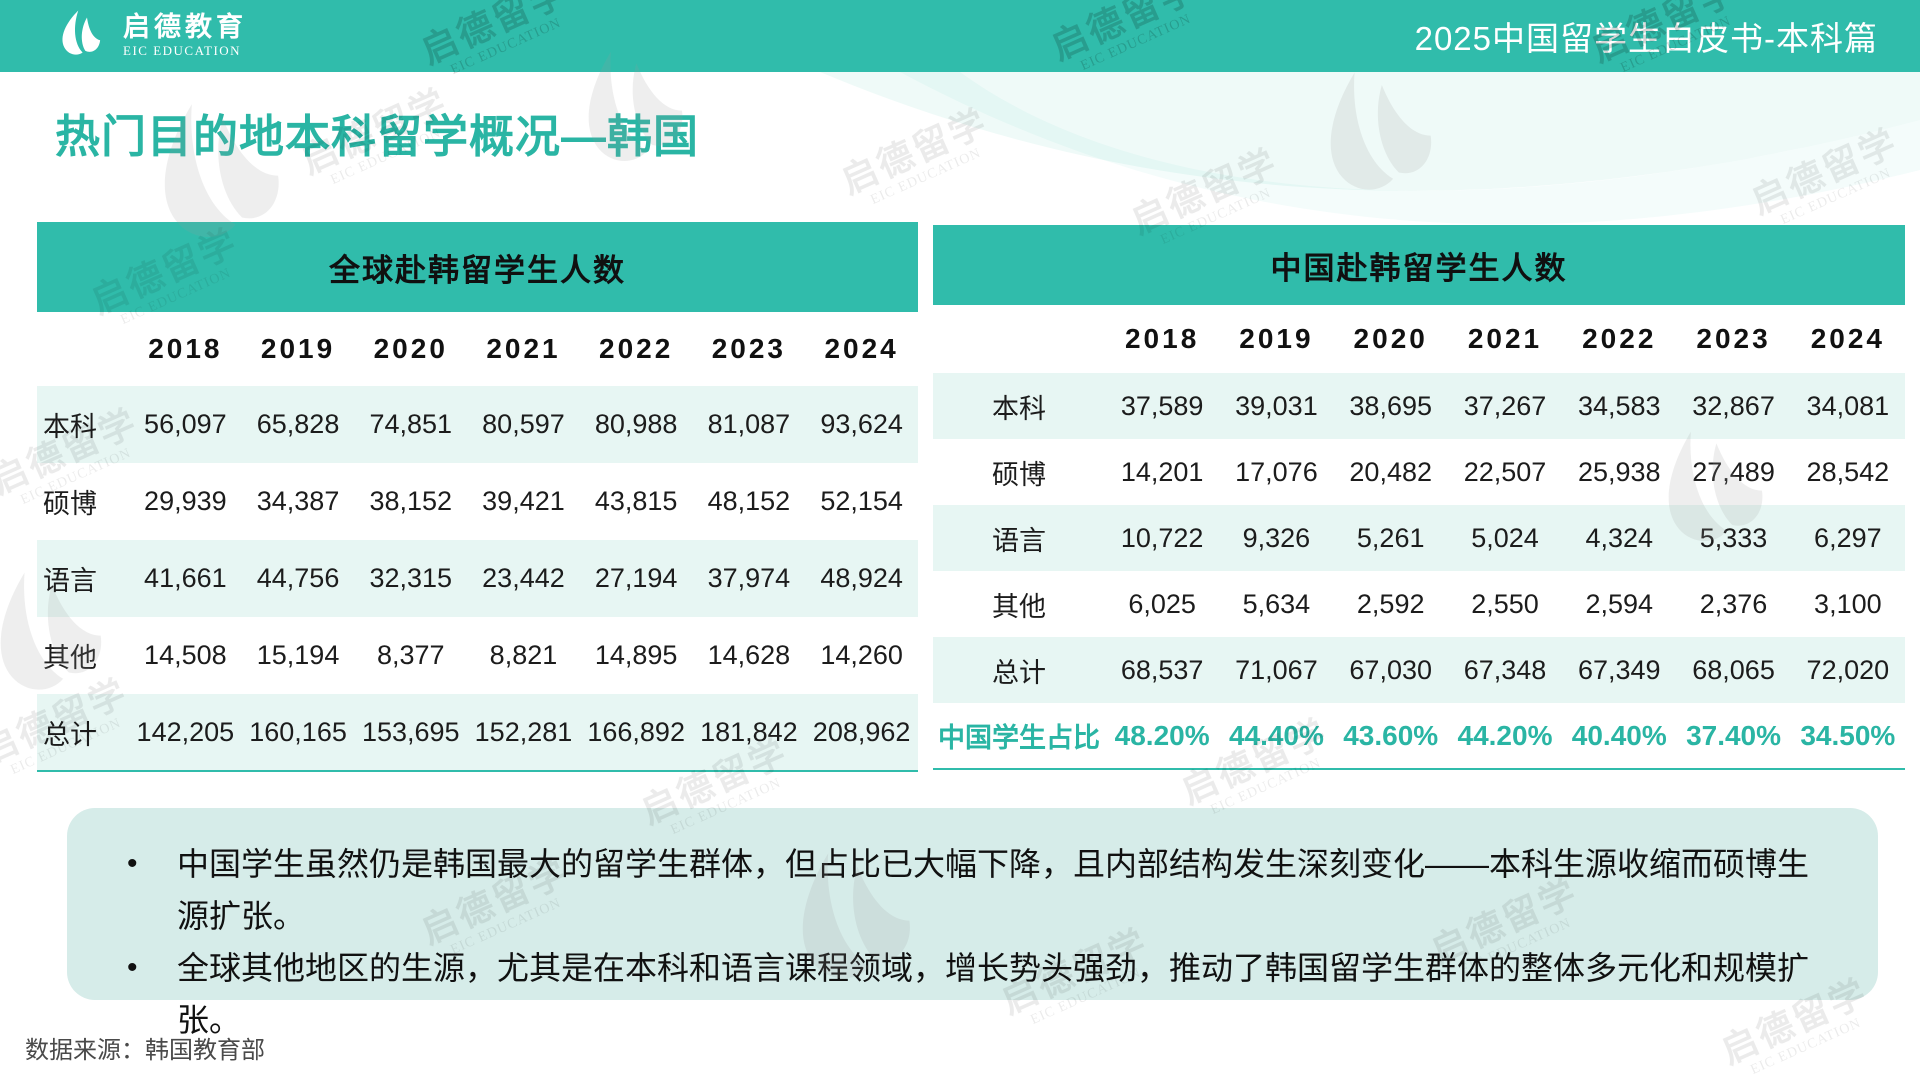 The height and width of the screenshot is (1080, 1920). Describe the element at coordinates (145, 1050) in the screenshot. I see `data-source-note: 数据来源：韩国教育部` at that location.